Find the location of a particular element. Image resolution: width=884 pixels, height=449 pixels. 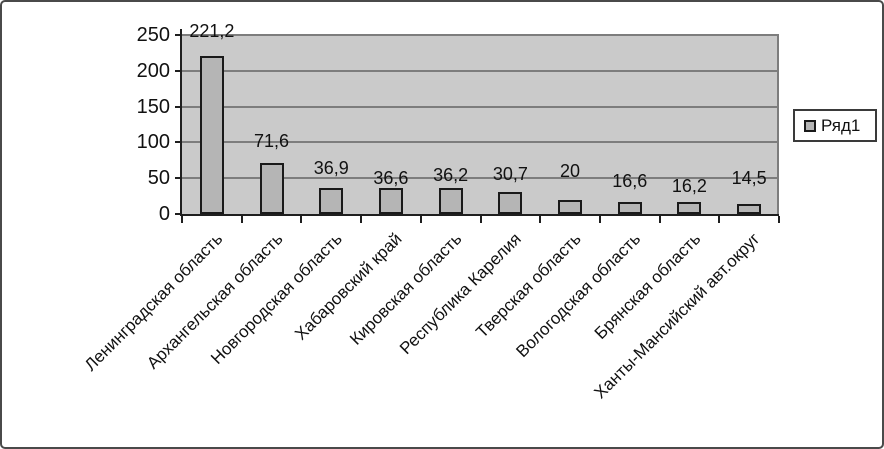

y-axis-tick-label: 250 is located at coordinates (153, 35).